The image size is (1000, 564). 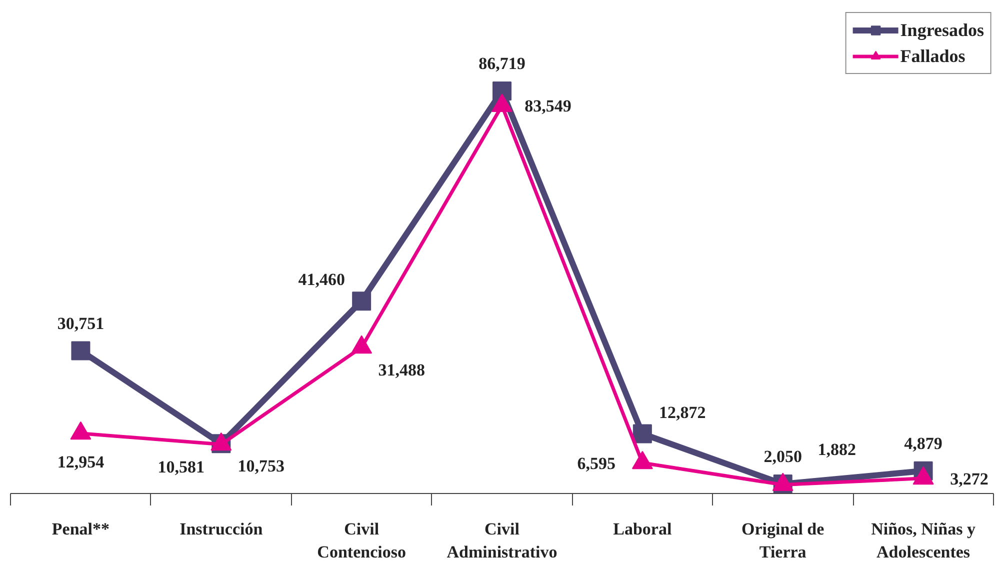 What do you see at coordinates (942, 30) in the screenshot?
I see `legend-label: Ingresados` at bounding box center [942, 30].